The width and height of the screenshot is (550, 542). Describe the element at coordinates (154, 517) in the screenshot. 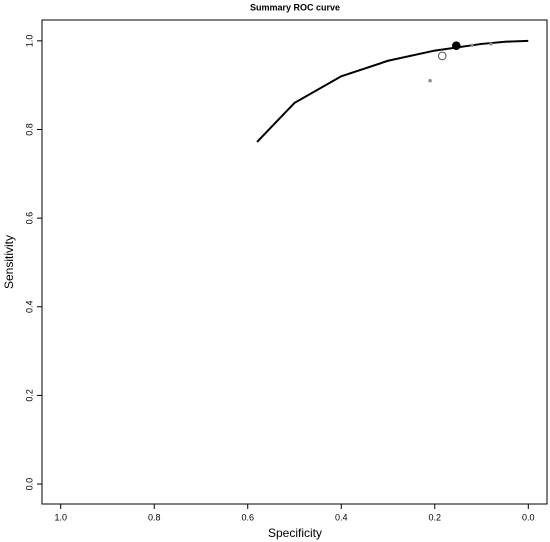

I see `x-tick-label: 0.8` at that location.